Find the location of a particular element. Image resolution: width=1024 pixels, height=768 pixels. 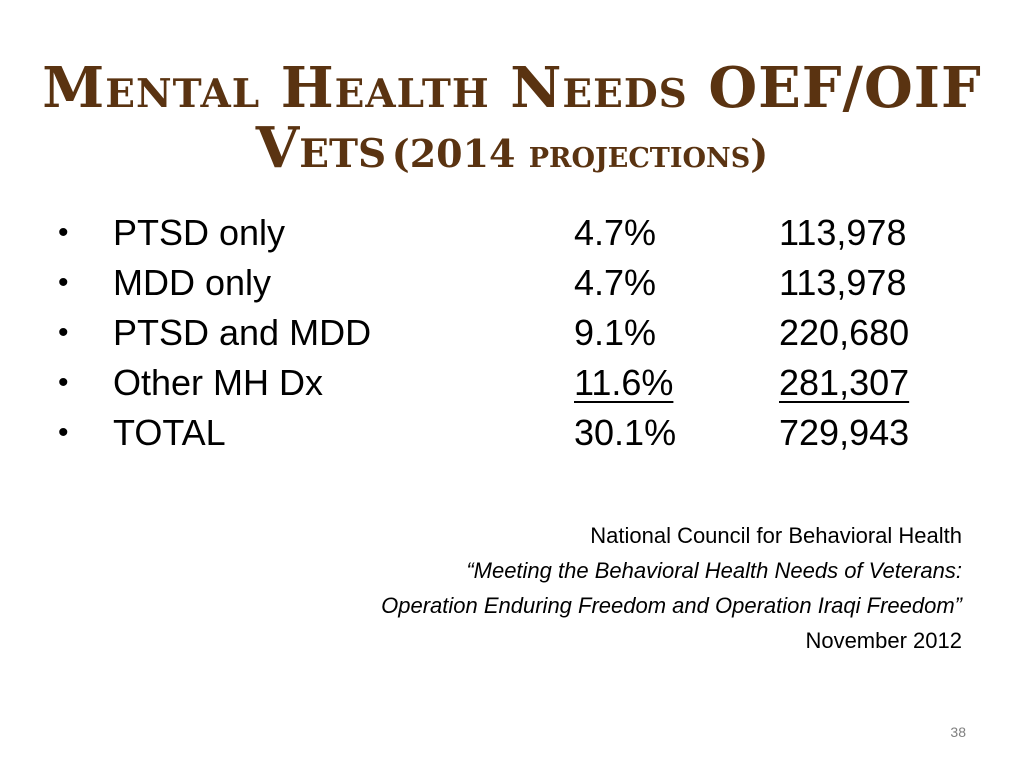

list-item-other-mh-dx: • Other MH Dx 11.6% 281,307 is located at coordinates (512, 387).